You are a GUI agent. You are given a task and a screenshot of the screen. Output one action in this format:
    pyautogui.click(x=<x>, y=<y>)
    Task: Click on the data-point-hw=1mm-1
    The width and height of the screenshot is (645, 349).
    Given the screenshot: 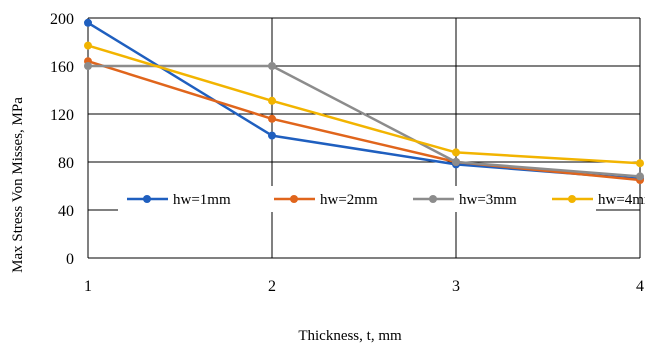 What is the action you would take?
    pyautogui.click(x=88, y=22)
    